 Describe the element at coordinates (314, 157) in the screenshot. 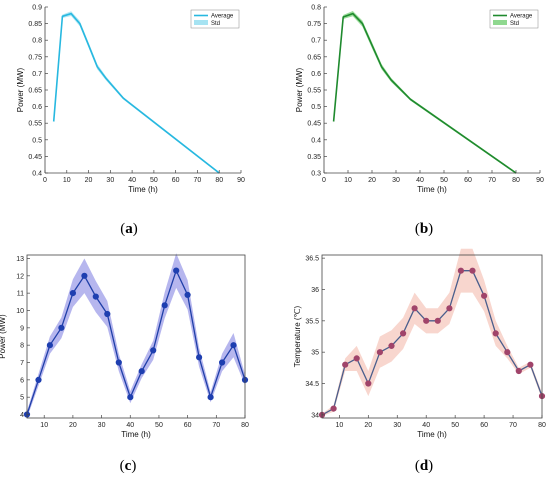

I see `y-tick-label: 0.35` at that location.